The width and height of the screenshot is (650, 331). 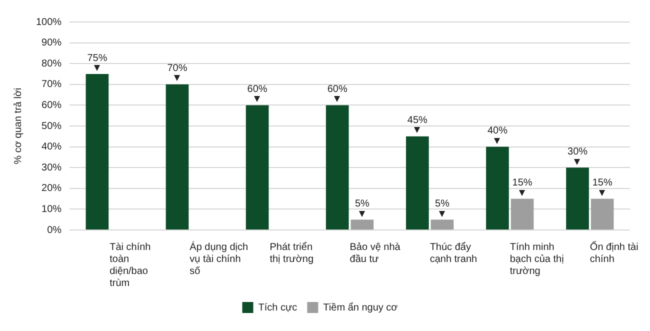 What do you see at coordinates (130, 265) in the screenshot?
I see `x-tick-label: Tài chính toàn diện/bao trùm` at bounding box center [130, 265].